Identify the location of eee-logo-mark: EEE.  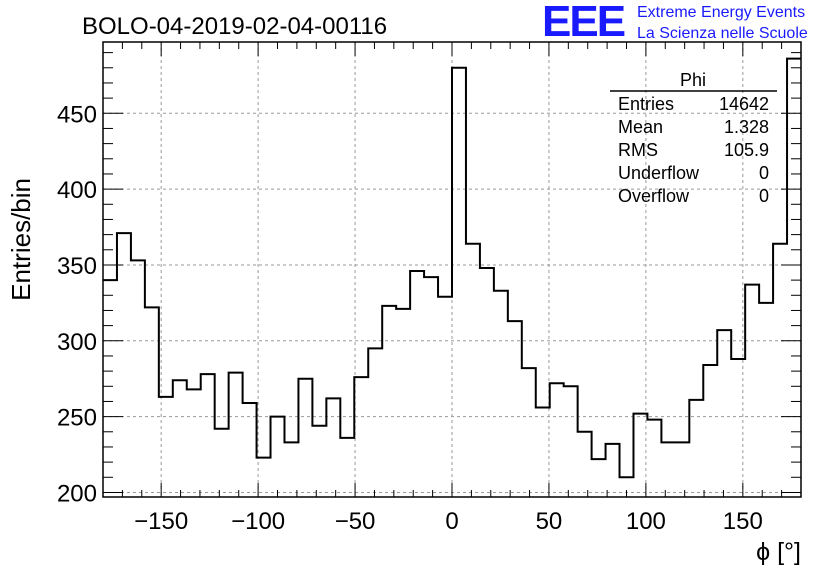
(584, 23).